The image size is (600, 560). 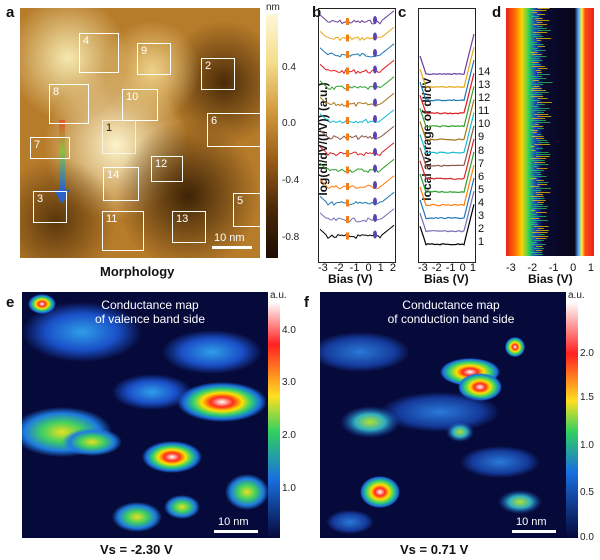 What do you see at coordinates (123, 231) in the screenshot?
I see `region-box-11: 11` at bounding box center [123, 231].